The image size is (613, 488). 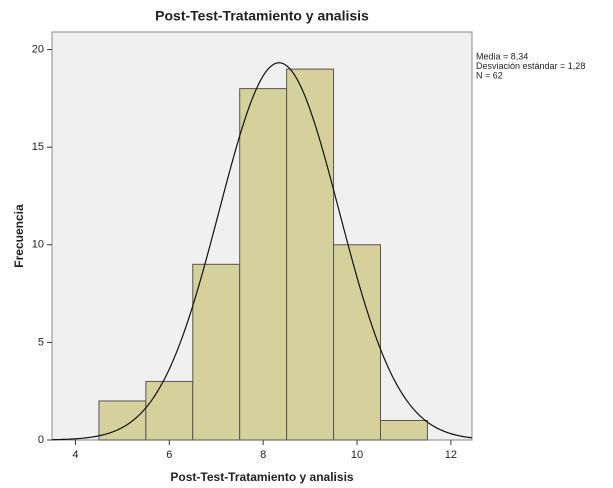 What do you see at coordinates (169, 455) in the screenshot?
I see `x-tick-label: 6` at bounding box center [169, 455].